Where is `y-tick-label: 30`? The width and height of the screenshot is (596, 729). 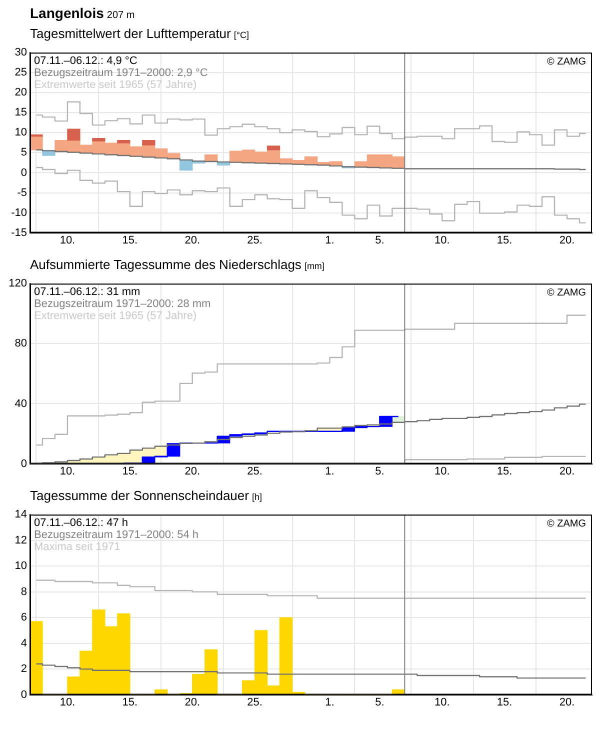
y-tick-label: 30 is located at coordinates (20, 52).